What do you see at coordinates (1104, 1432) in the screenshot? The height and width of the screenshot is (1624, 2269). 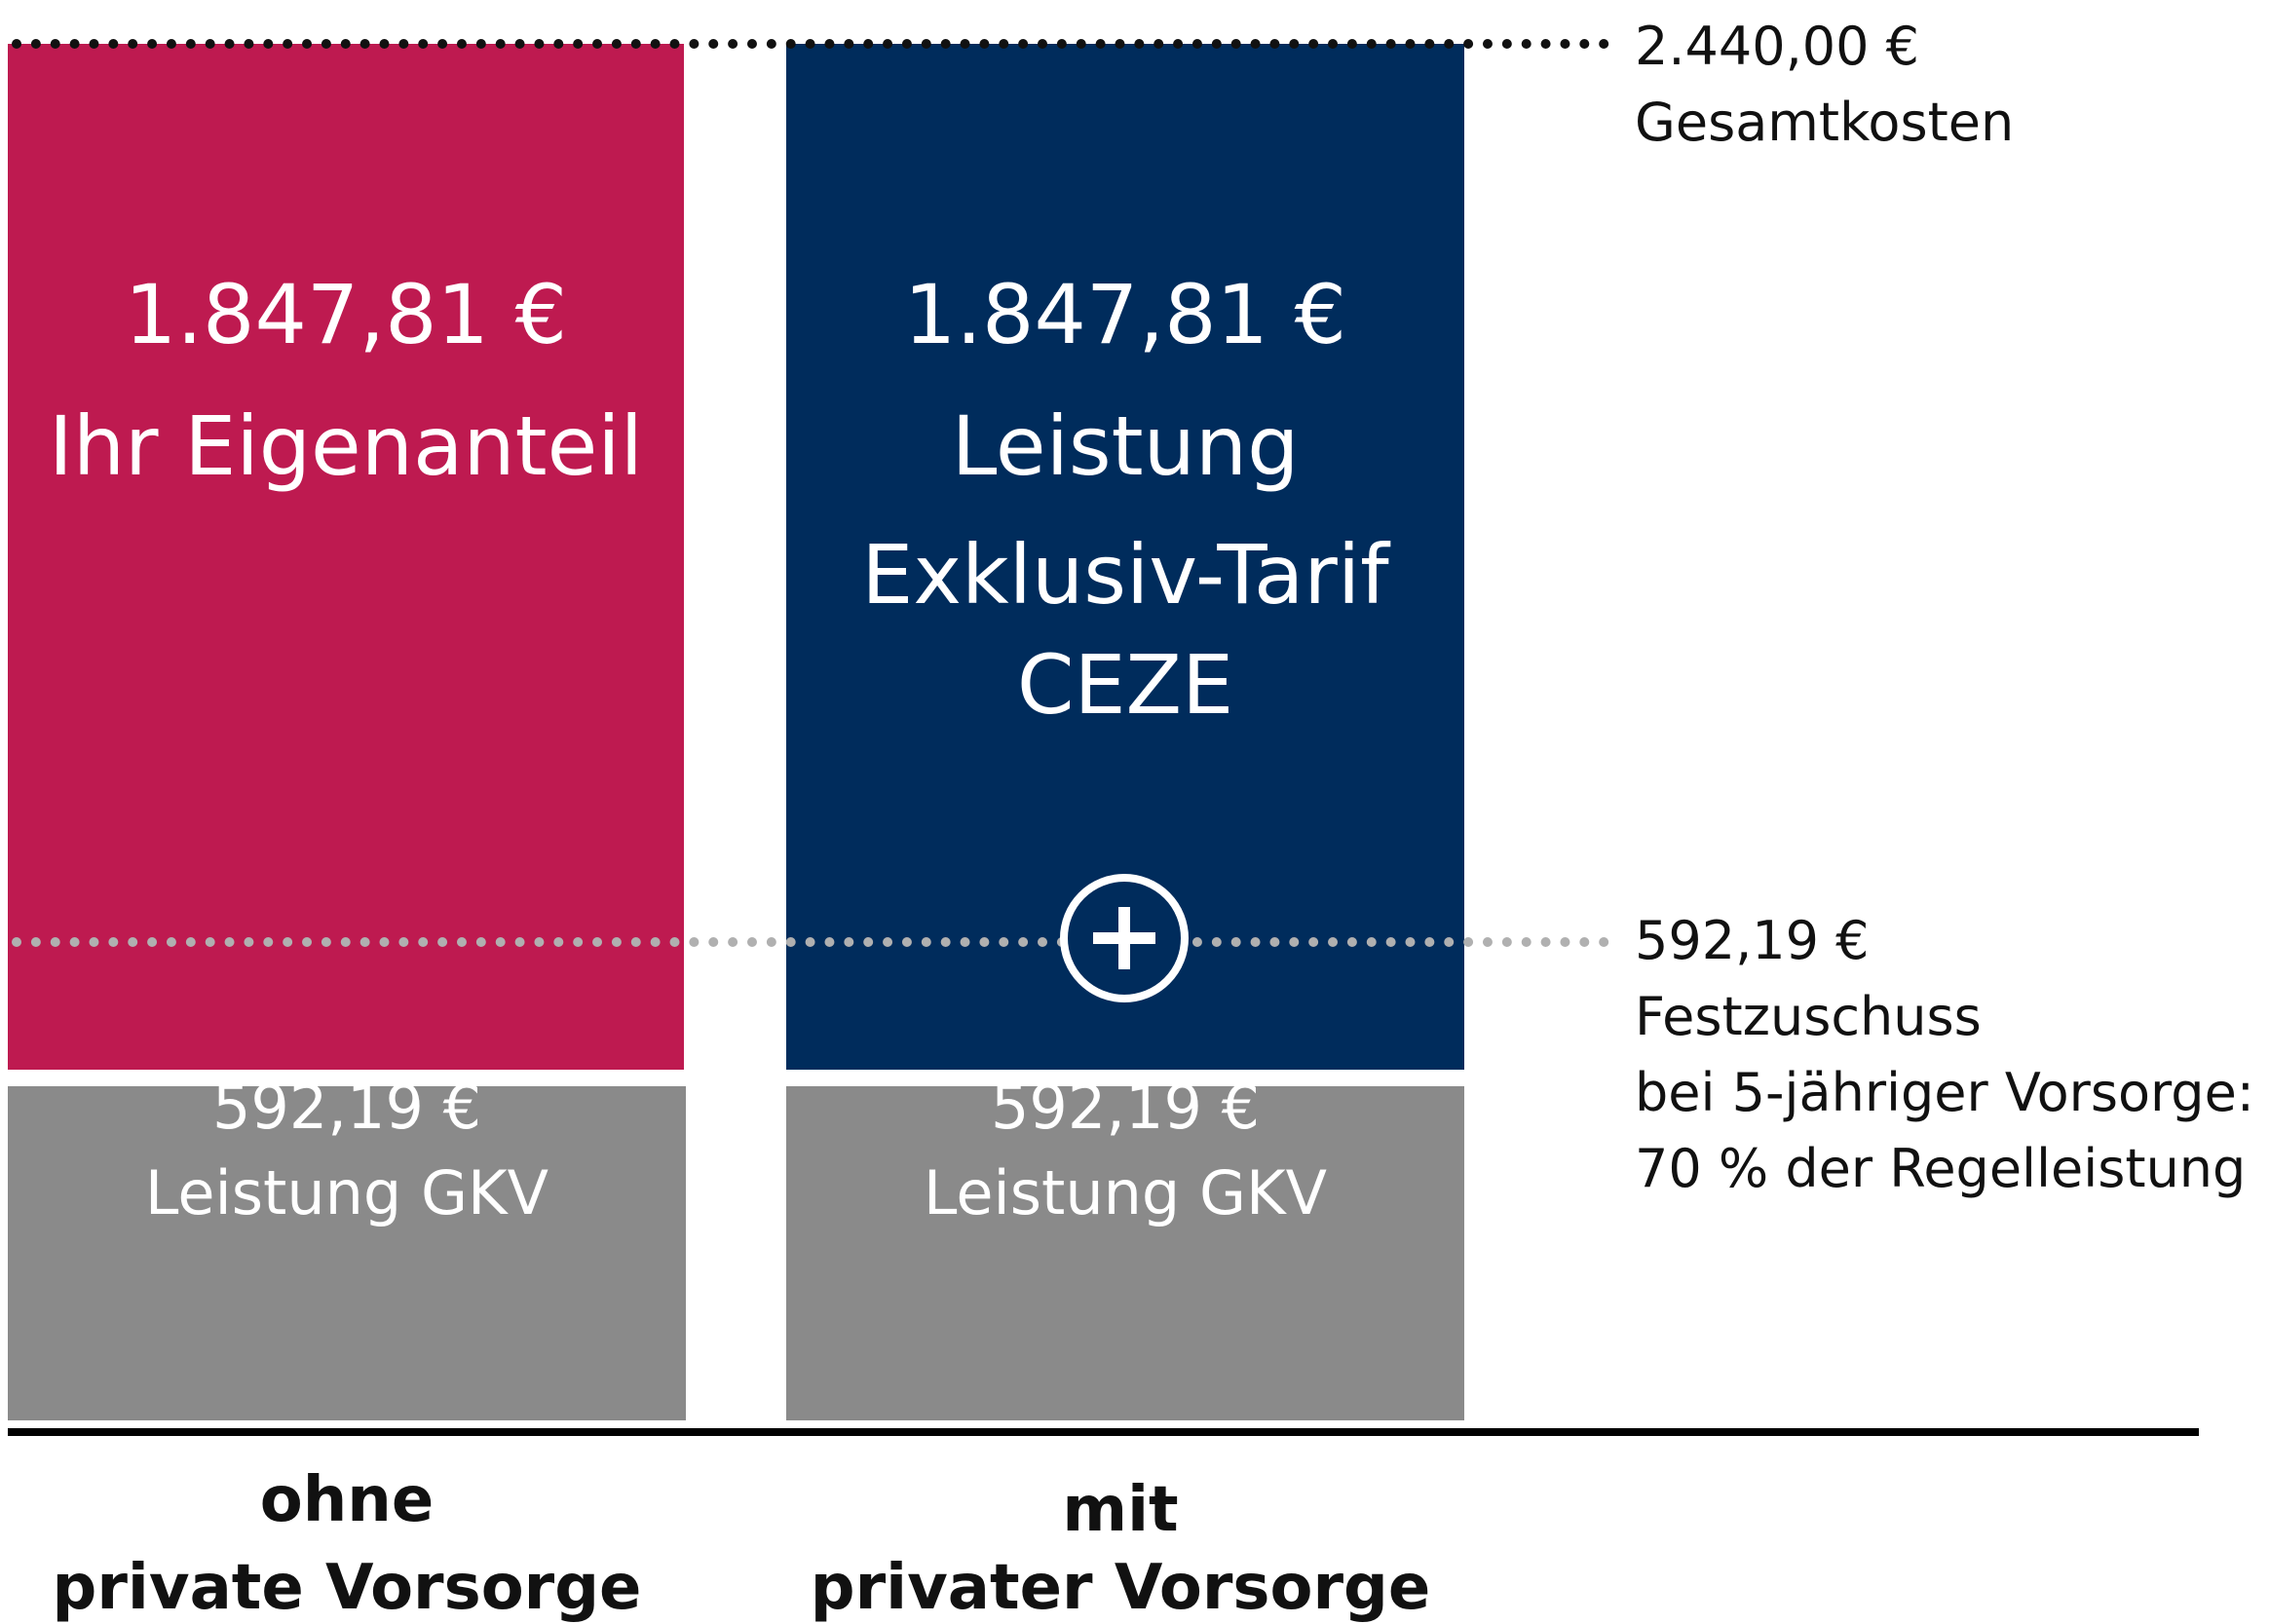 I see `baseline` at bounding box center [1104, 1432].